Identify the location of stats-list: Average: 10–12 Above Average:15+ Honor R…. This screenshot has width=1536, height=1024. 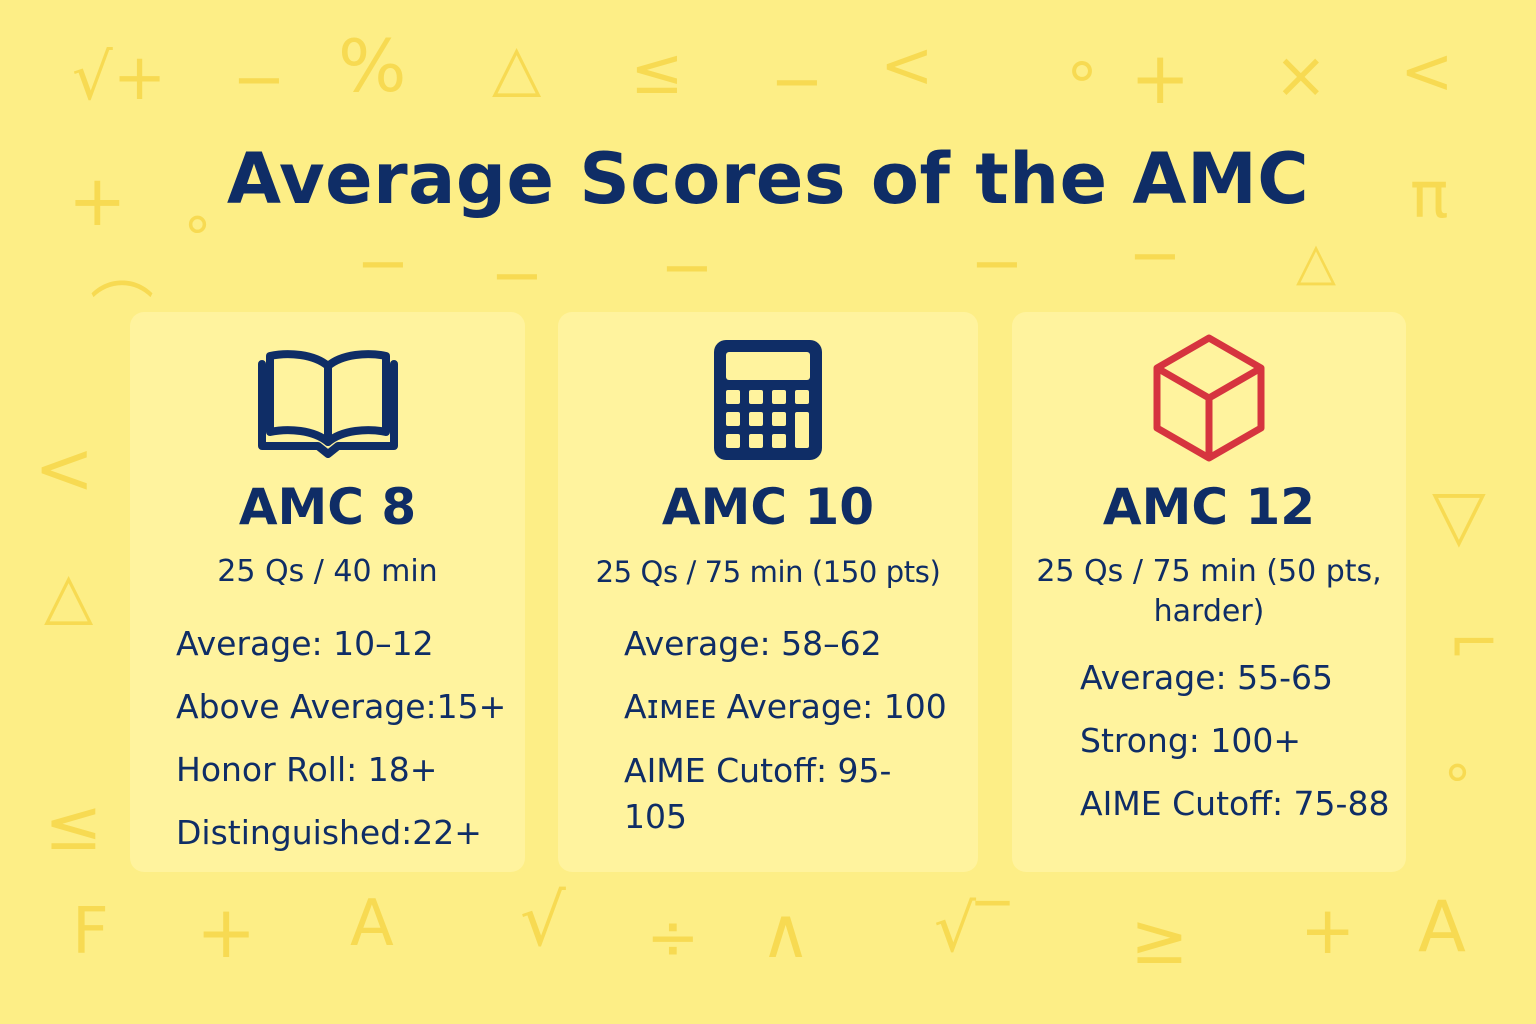
(341, 748).